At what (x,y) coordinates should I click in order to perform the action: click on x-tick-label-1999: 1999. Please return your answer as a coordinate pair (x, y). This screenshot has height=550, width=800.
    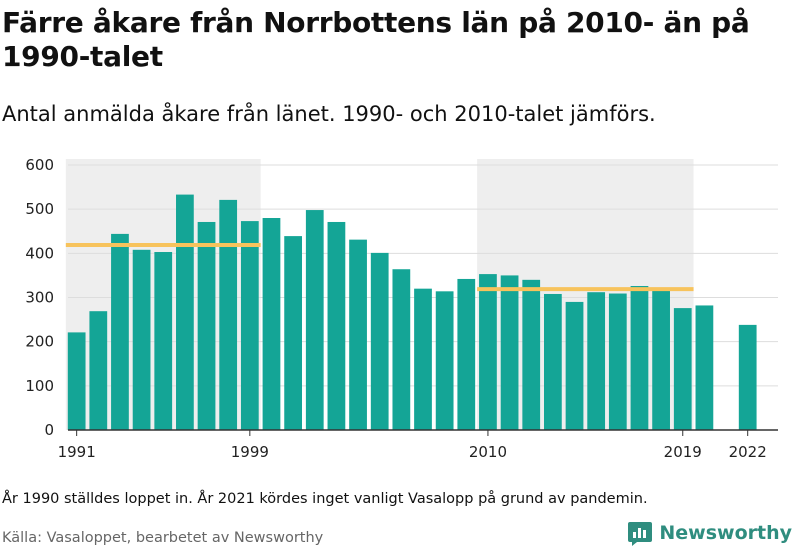
    Looking at the image, I should click on (250, 452).